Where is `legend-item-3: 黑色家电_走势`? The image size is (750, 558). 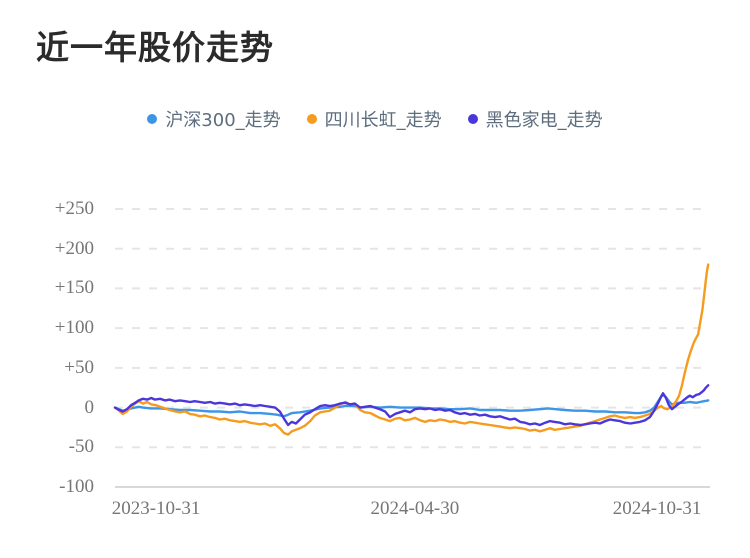
legend-item-3: 黑色家电_走势 is located at coordinates (535, 119).